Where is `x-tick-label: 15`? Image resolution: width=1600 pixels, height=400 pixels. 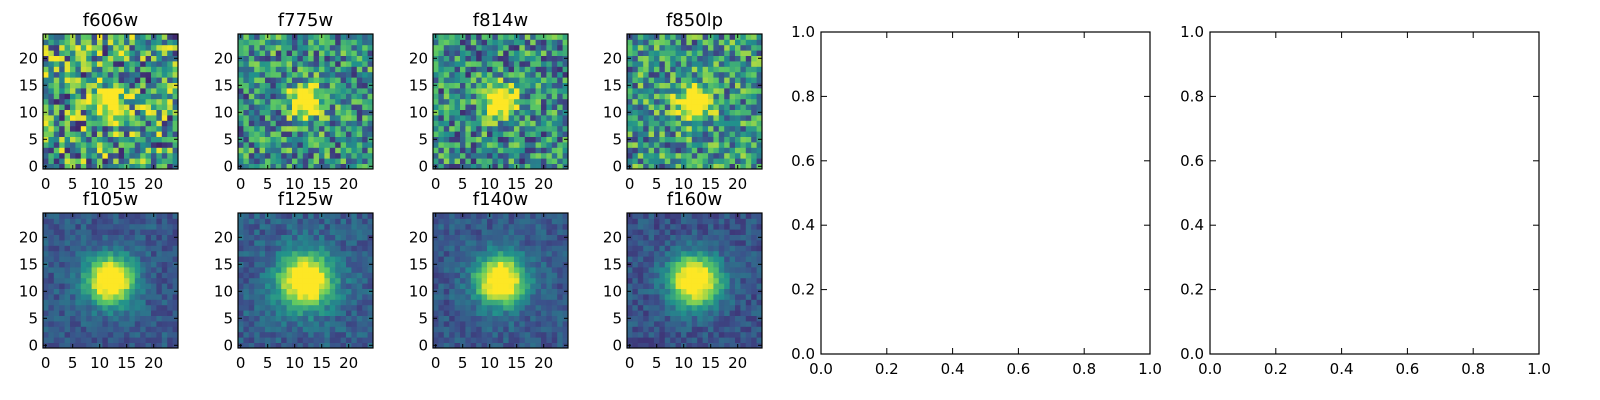
x-tick-label: 15 is located at coordinates (516, 184).